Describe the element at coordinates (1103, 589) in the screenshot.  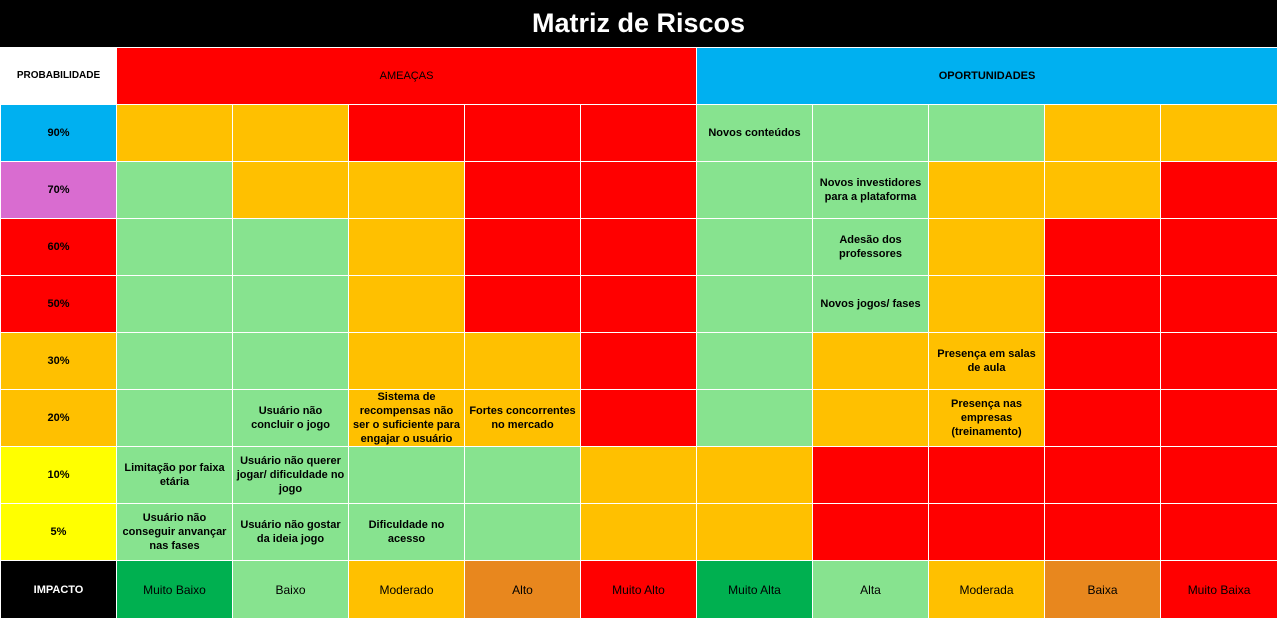
I see `impact-level: Baixa` at that location.